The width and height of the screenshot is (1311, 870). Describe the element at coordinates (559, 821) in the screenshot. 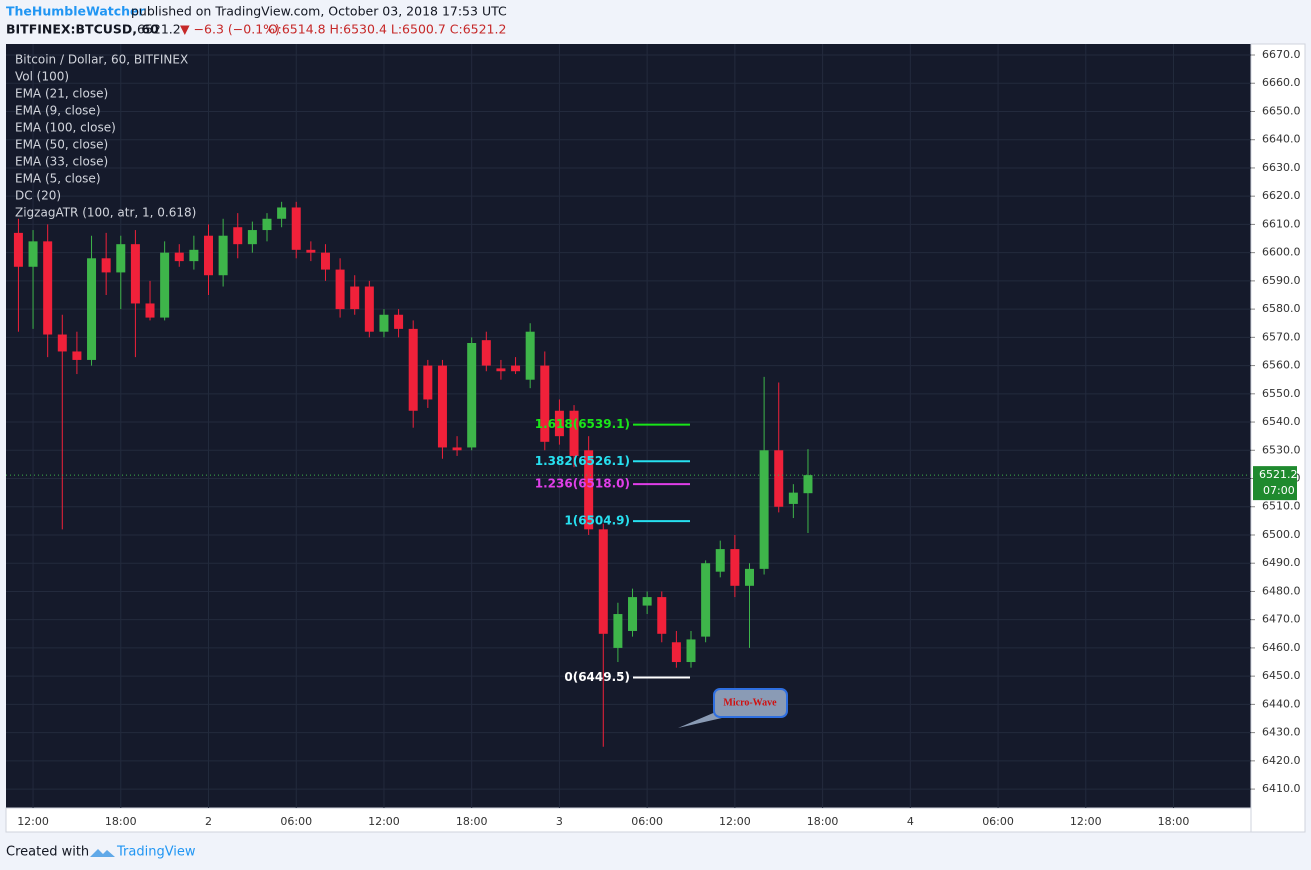

I see `x-tick-label: 3` at that location.